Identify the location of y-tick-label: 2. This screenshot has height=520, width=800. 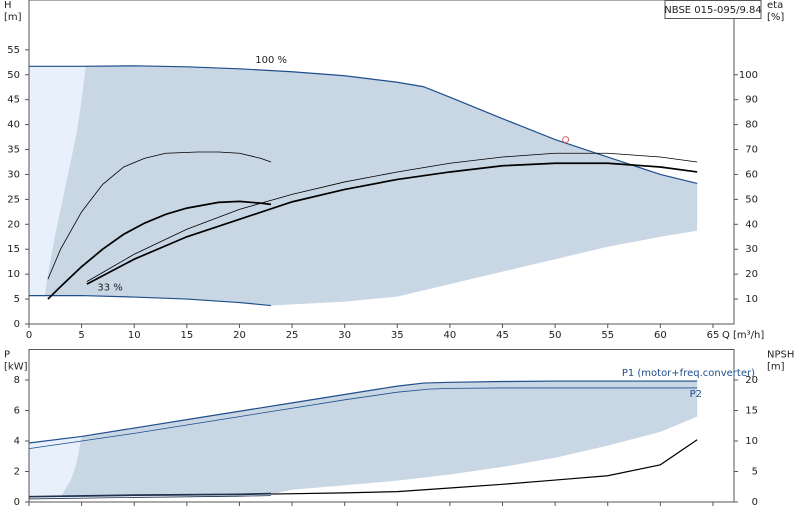
(17, 472).